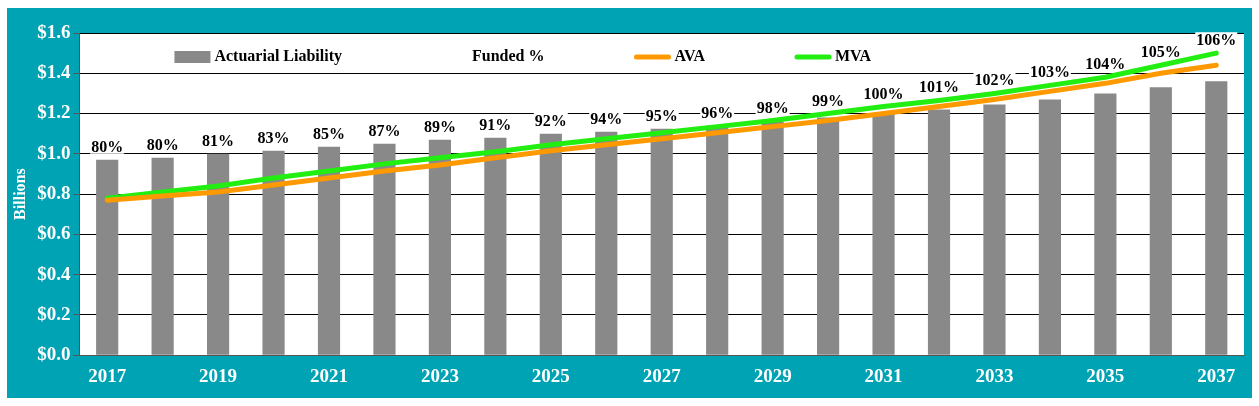 This screenshot has height=406, width=1259. I want to click on legend-label: Actuarial Liability, so click(278, 56).